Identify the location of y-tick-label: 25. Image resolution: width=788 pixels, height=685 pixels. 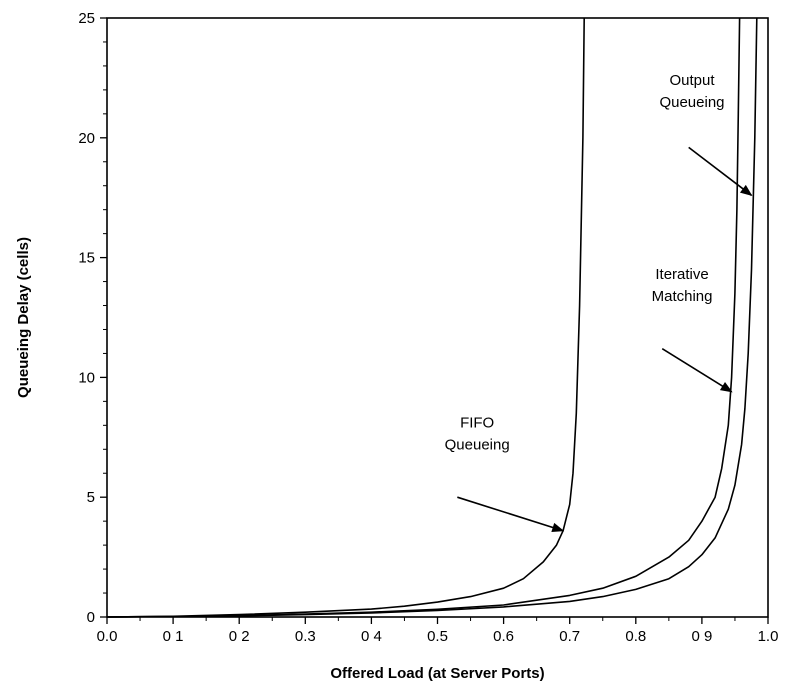
(86, 18).